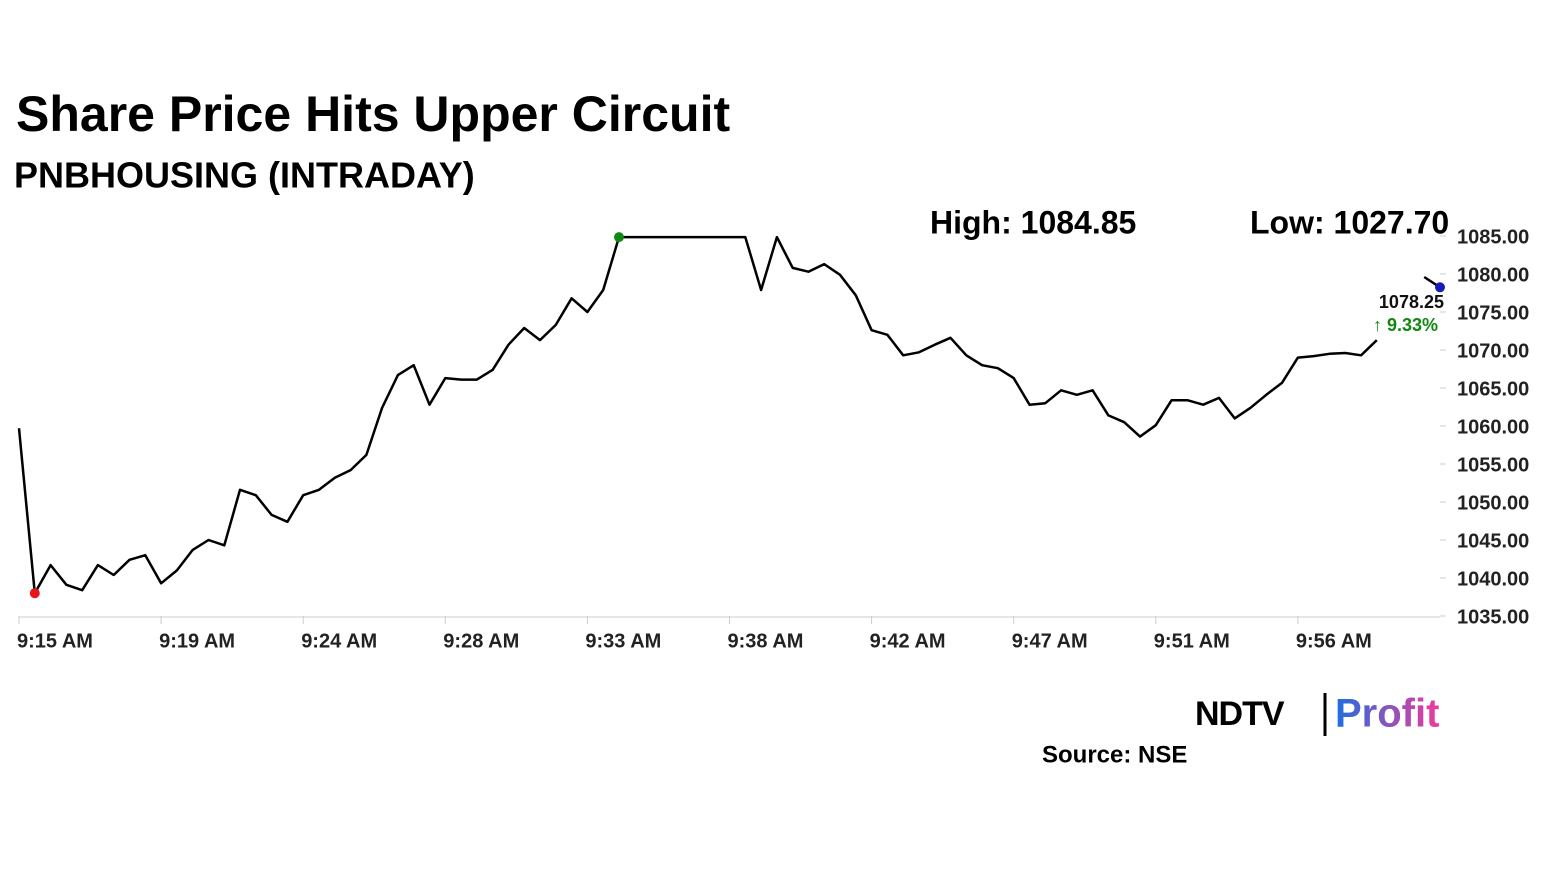 Image resolution: width=1555 pixels, height=879 pixels. What do you see at coordinates (908, 641) in the screenshot?
I see `x-tick-label: 9:42 AM` at bounding box center [908, 641].